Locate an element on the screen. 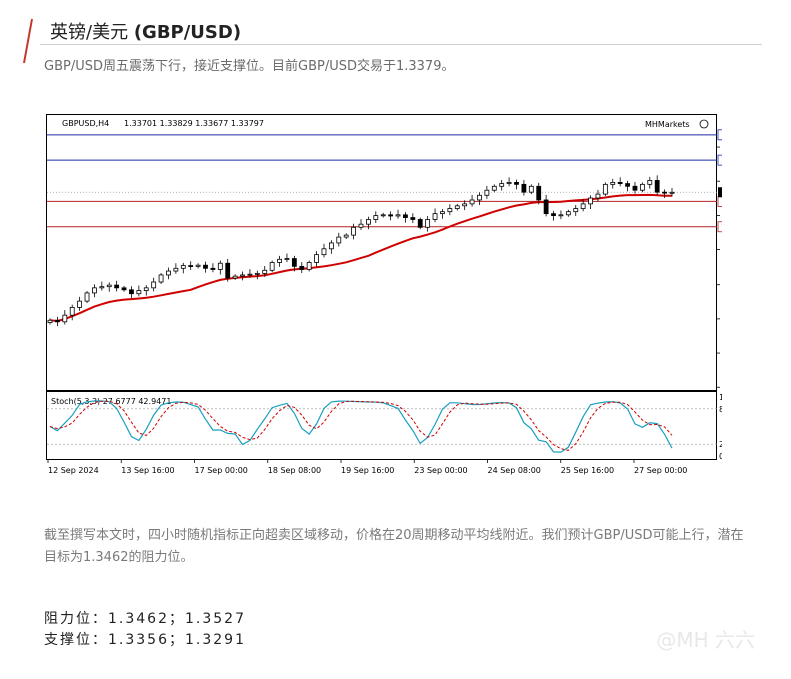 The width and height of the screenshot is (791, 679). stoch-signal-line is located at coordinates (361, 425).